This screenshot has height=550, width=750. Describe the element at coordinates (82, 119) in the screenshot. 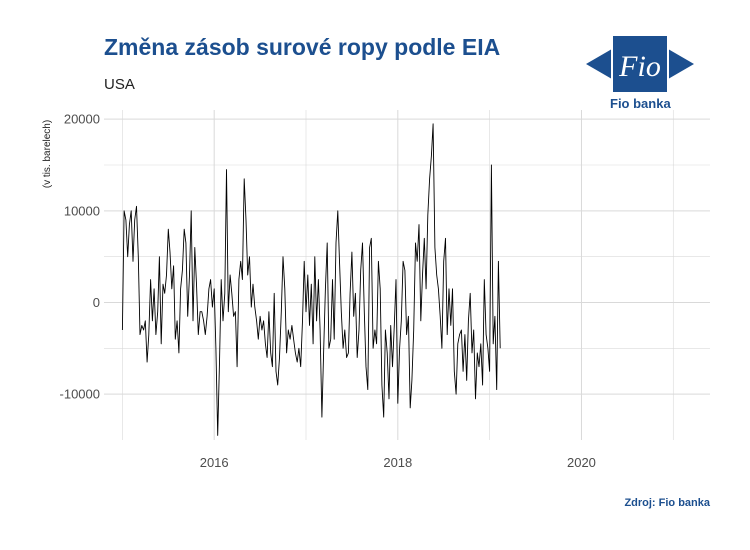

I see `y-tick-label: 20000` at that location.